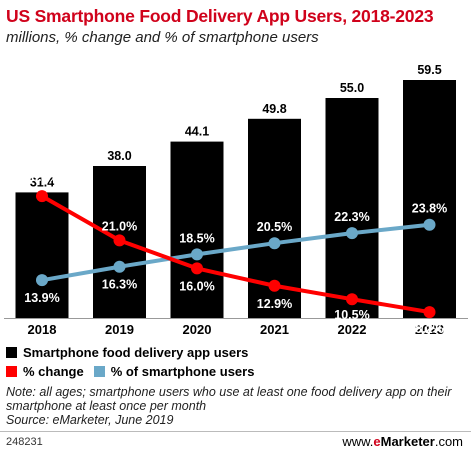 This screenshot has height=456, width=471. Describe the element at coordinates (402, 441) in the screenshot. I see `brand-logo: www.eMarketer.com` at that location.